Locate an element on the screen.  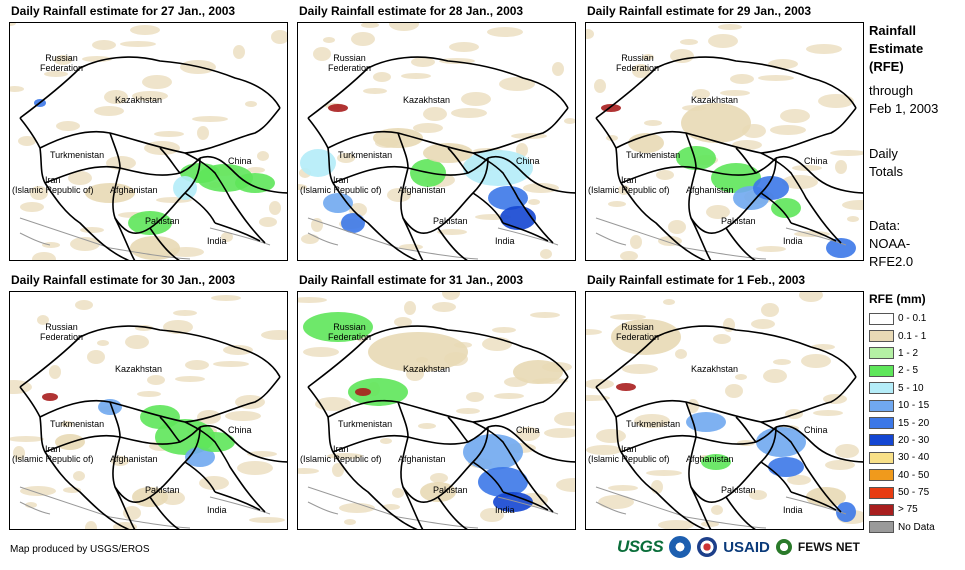
through-line: through is located at coordinates (891, 90).